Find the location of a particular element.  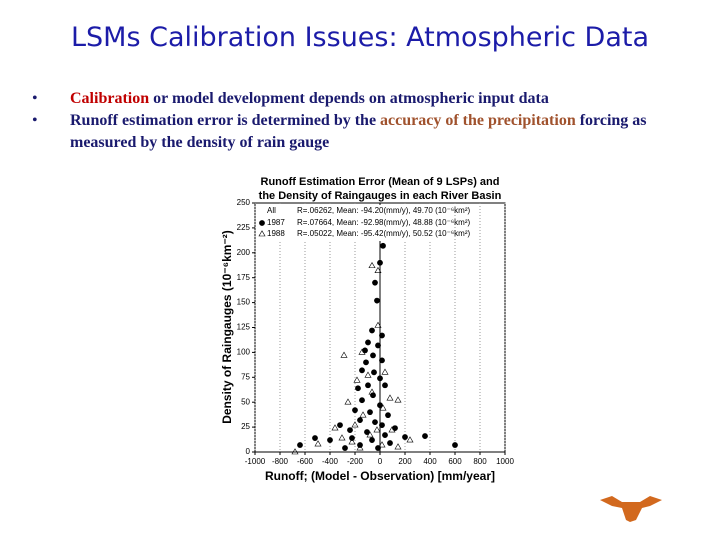

x-tick-label: -200 is located at coordinates (355, 461).